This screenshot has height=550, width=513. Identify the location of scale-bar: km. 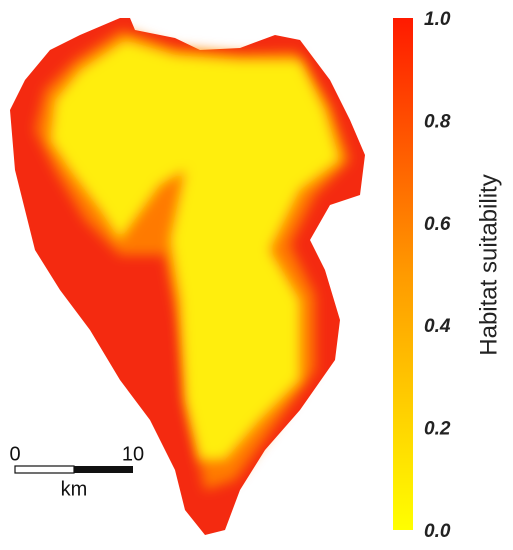
(73, 482).